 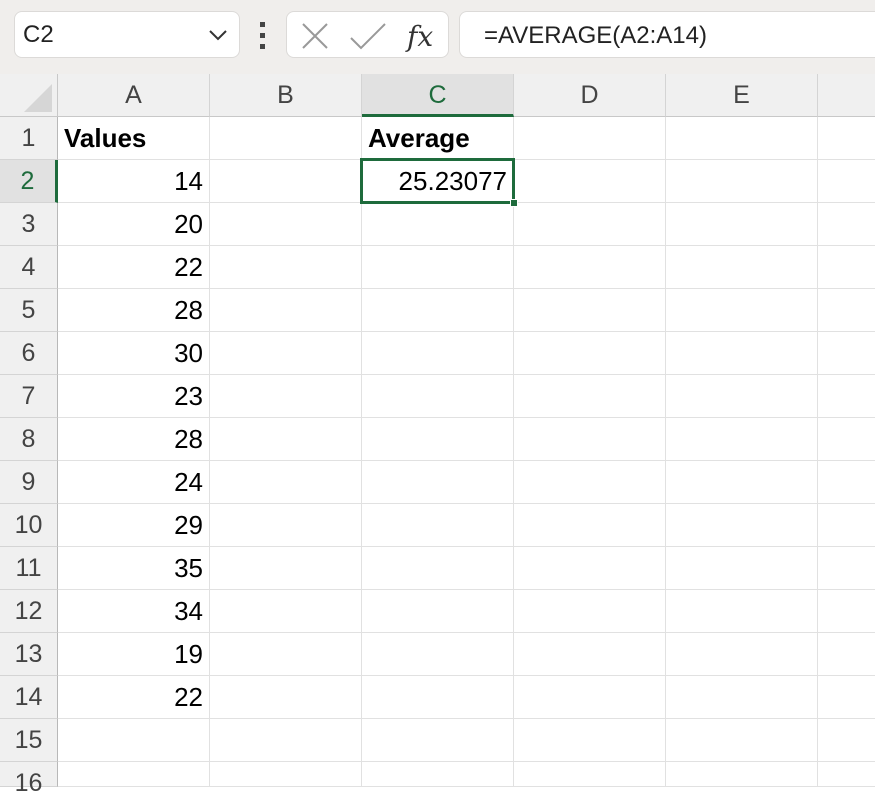 I want to click on row-header-6: 6, so click(x=29, y=353).